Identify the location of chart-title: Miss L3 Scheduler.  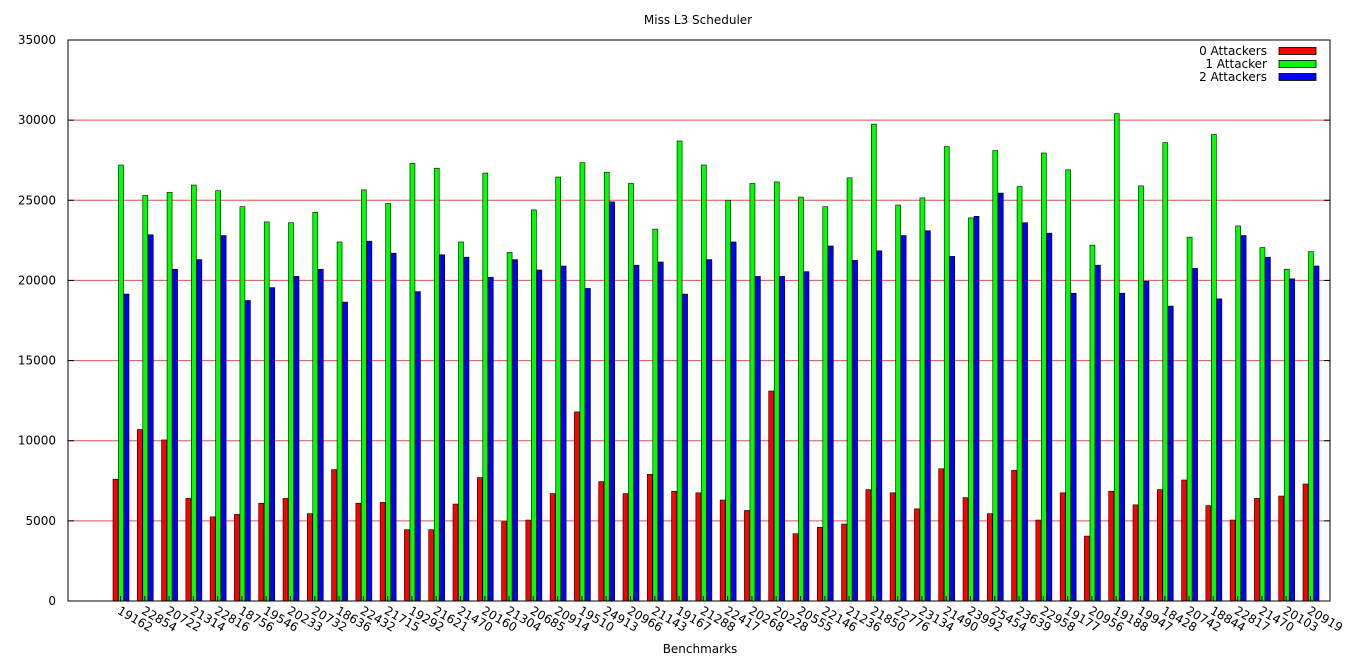
(698, 20).